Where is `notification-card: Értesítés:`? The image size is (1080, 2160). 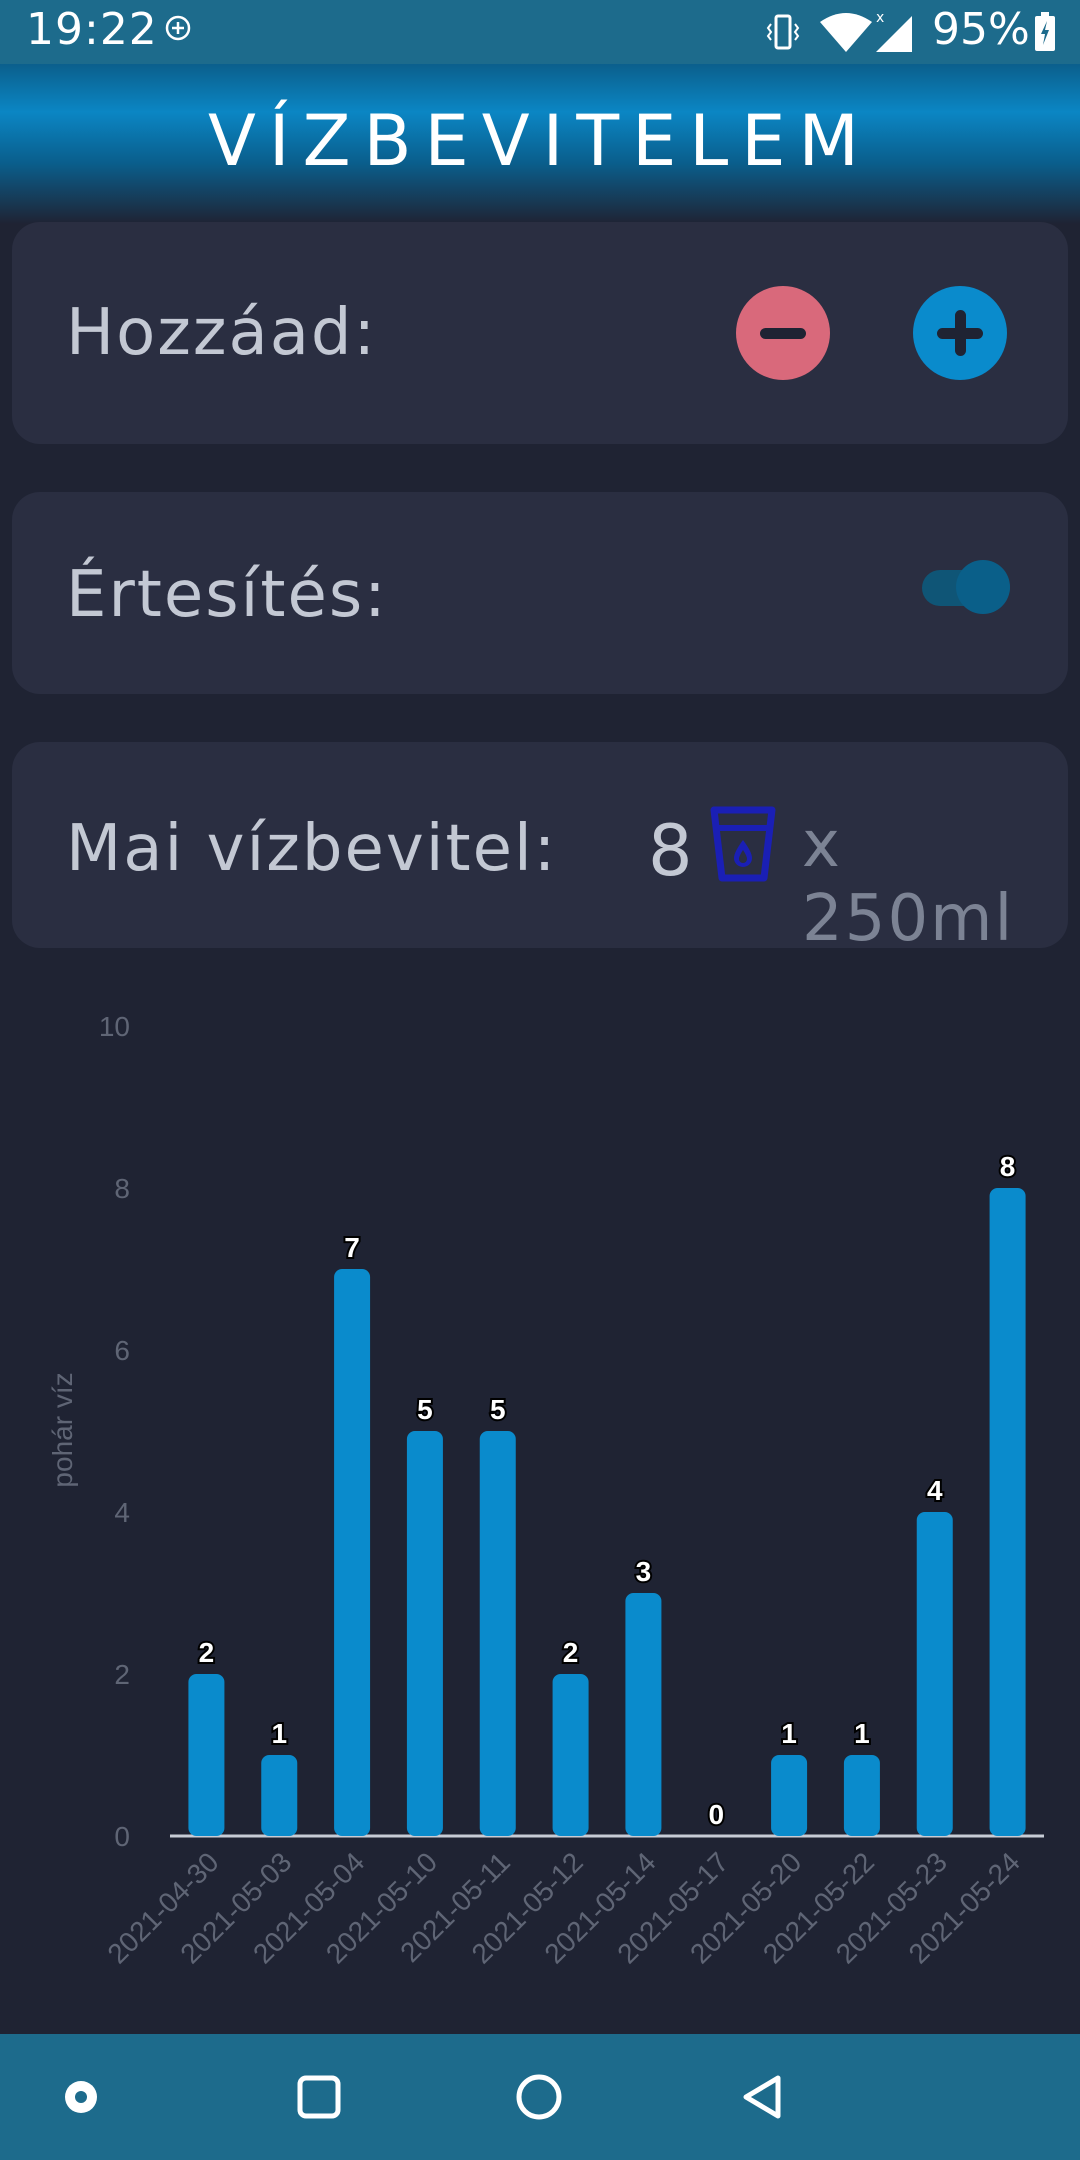 notification-card: Értesítés: is located at coordinates (540, 593).